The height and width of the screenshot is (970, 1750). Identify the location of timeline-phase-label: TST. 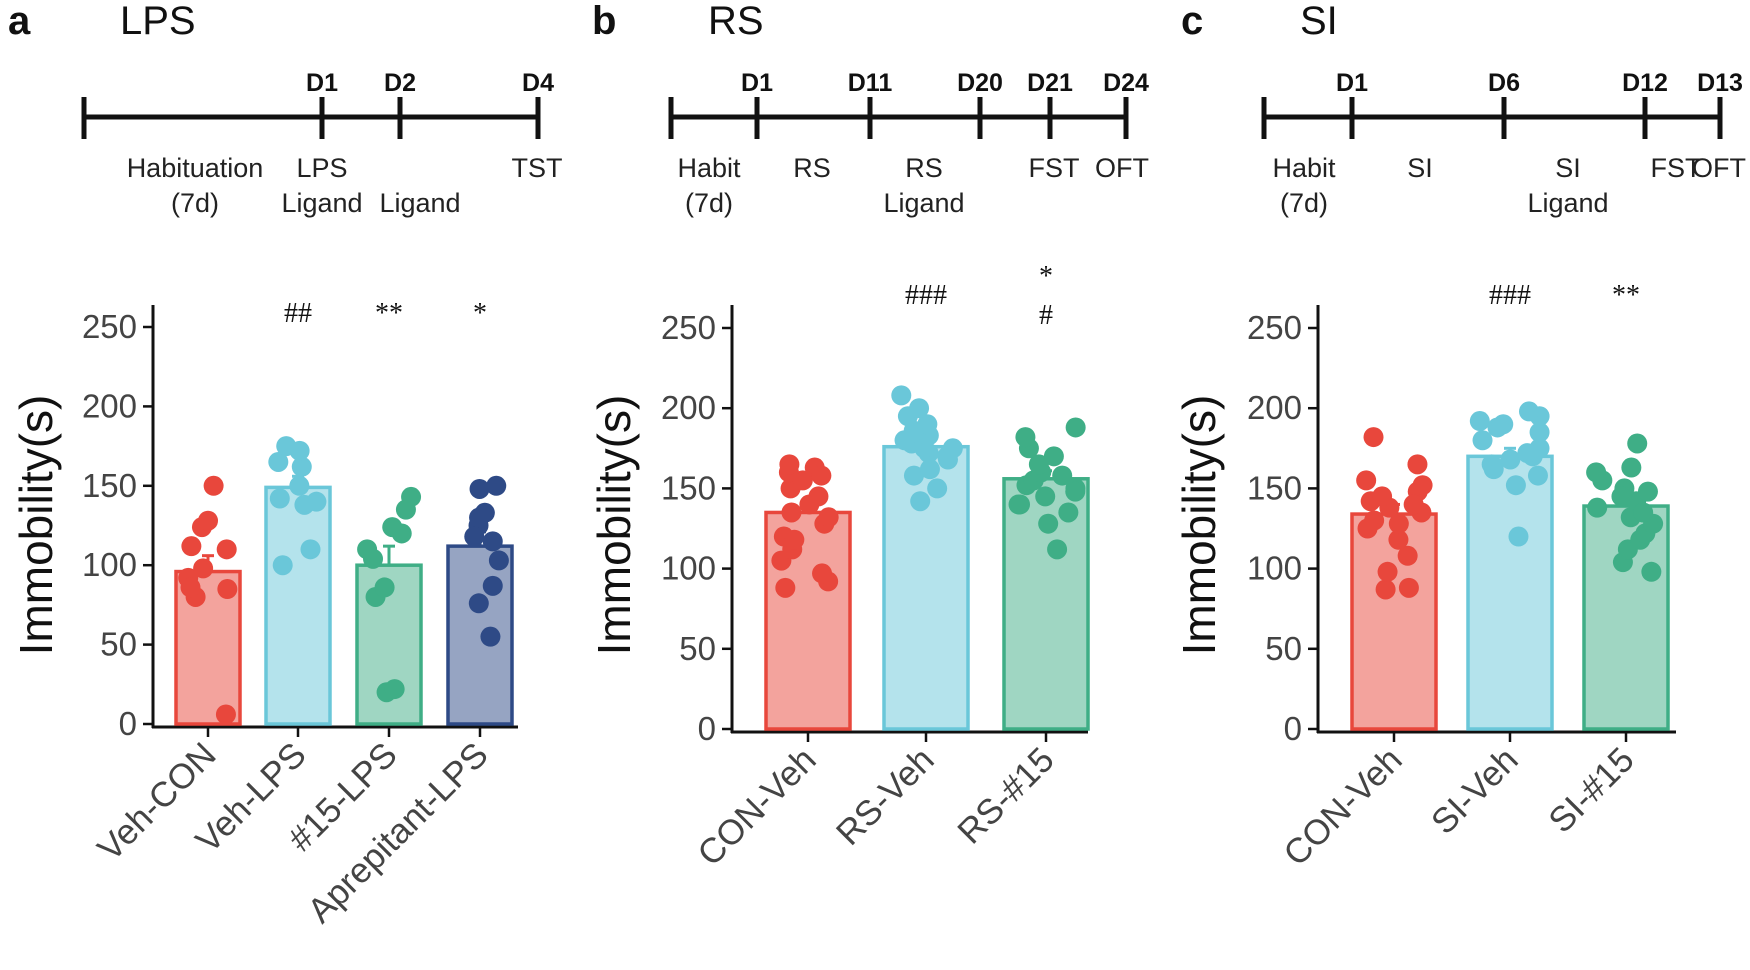
(537, 168).